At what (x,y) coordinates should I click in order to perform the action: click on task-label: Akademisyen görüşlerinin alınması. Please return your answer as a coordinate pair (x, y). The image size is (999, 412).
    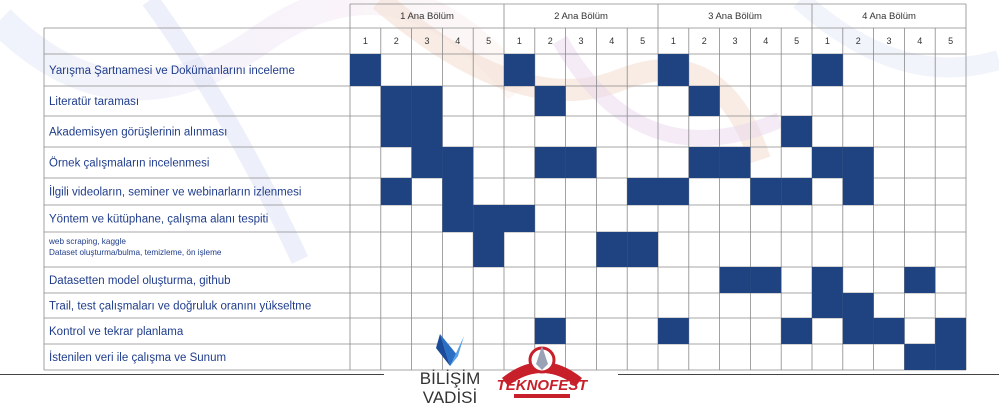
    Looking at the image, I should click on (138, 133).